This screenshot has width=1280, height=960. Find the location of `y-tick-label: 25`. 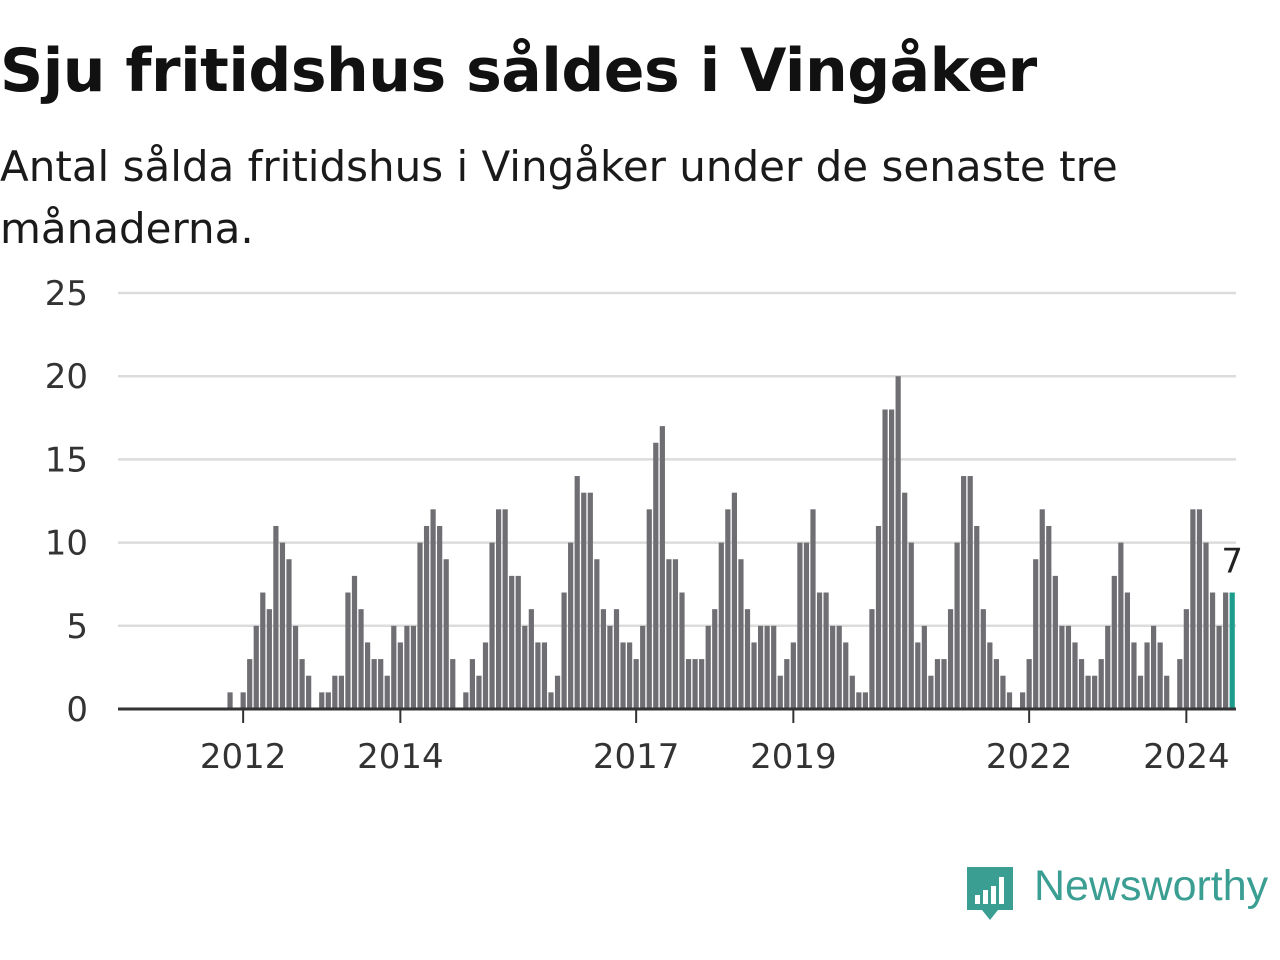

y-tick-label: 25 is located at coordinates (66, 294).